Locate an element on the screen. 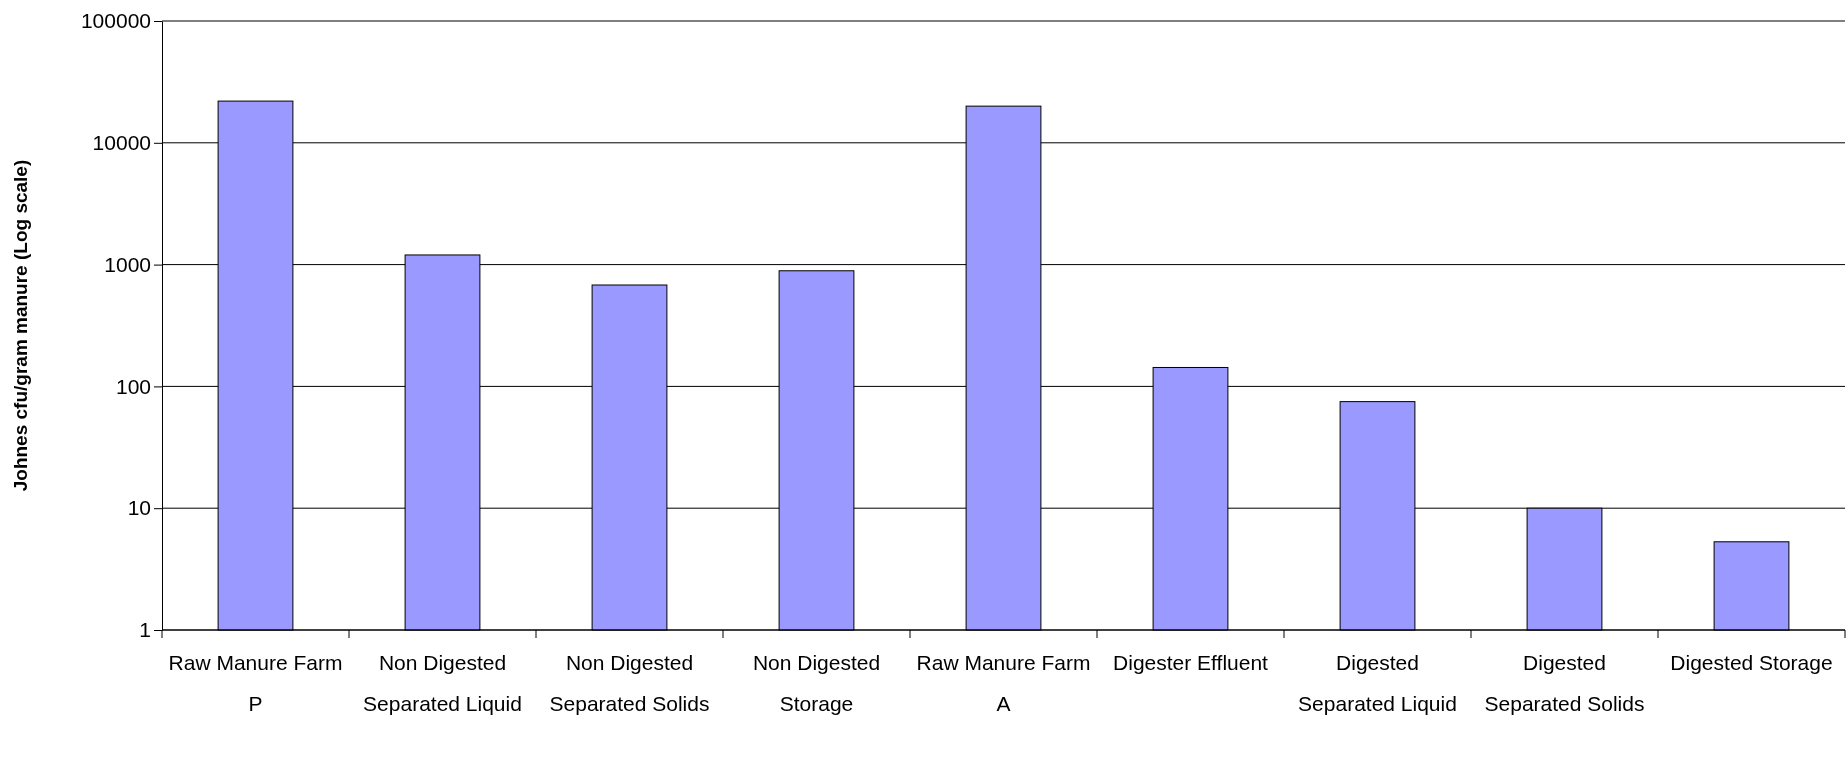  x-tick-label: Non Digested Separated Liquid is located at coordinates (442, 683).